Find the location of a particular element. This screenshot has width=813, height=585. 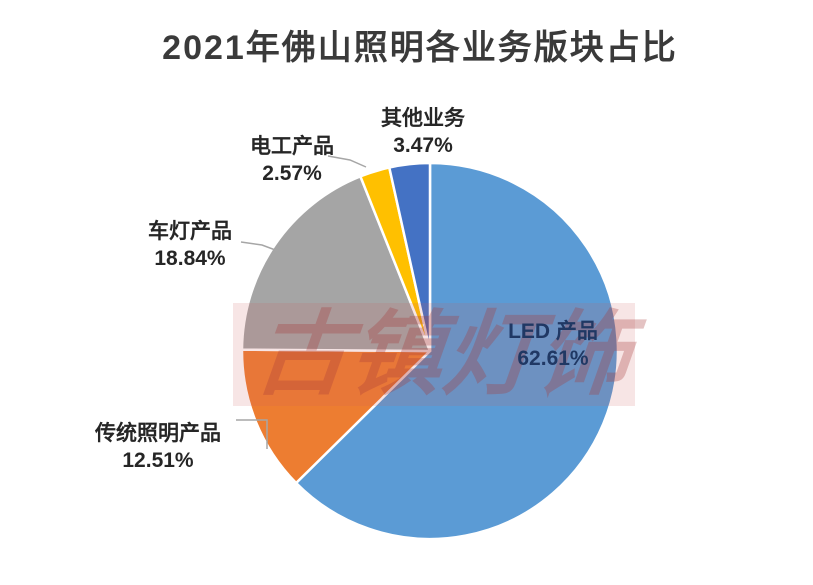

label-name: 传统照明产品 is located at coordinates (158, 433).